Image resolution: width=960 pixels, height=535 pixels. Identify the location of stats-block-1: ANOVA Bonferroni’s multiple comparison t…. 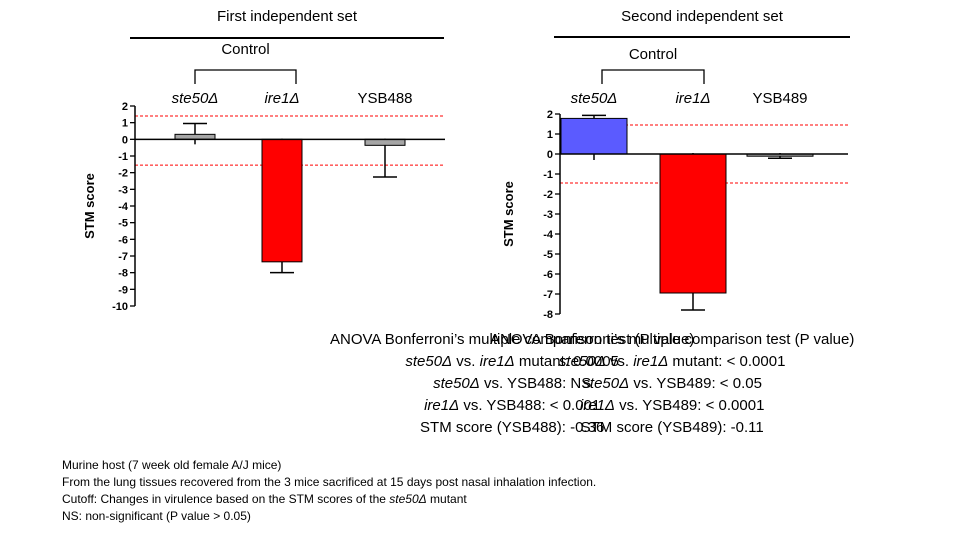
(512, 384).